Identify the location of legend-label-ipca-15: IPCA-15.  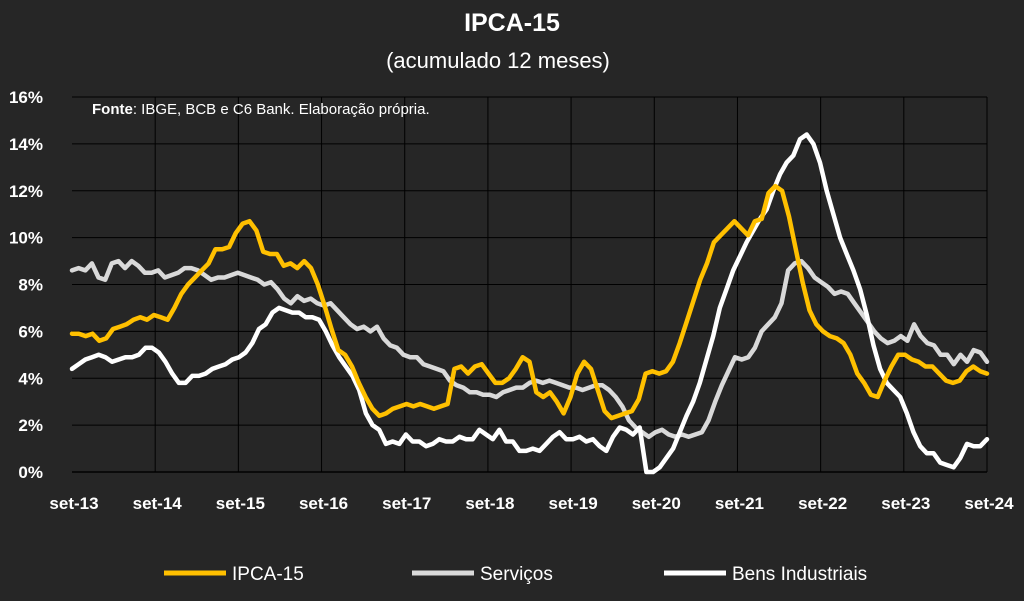
(268, 574).